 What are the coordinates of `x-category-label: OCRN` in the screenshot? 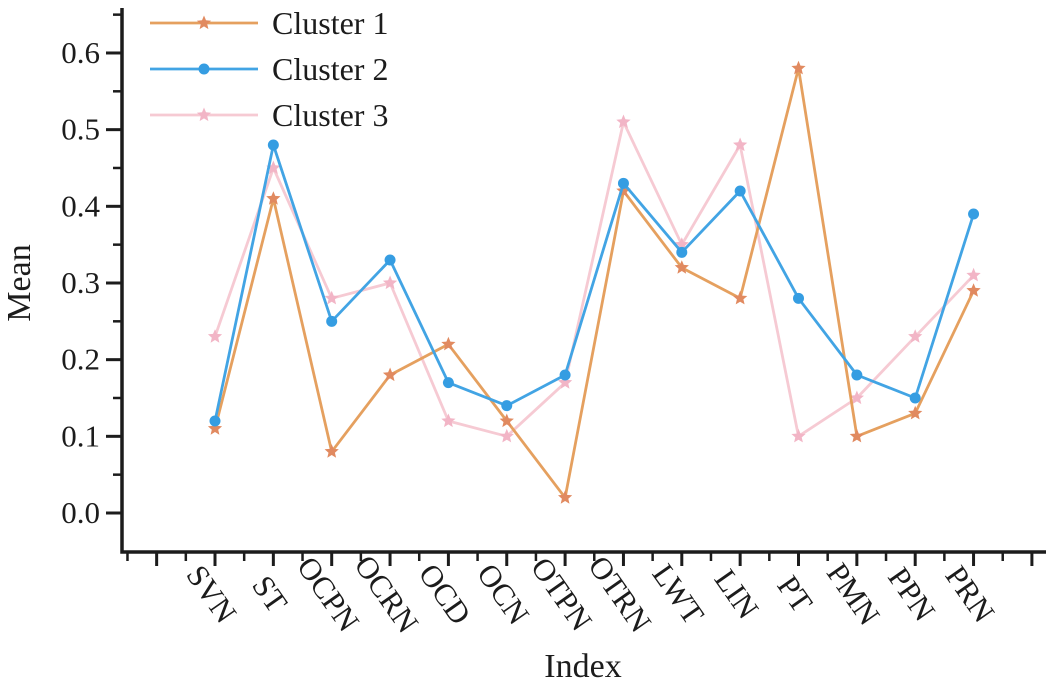 It's located at (387, 594).